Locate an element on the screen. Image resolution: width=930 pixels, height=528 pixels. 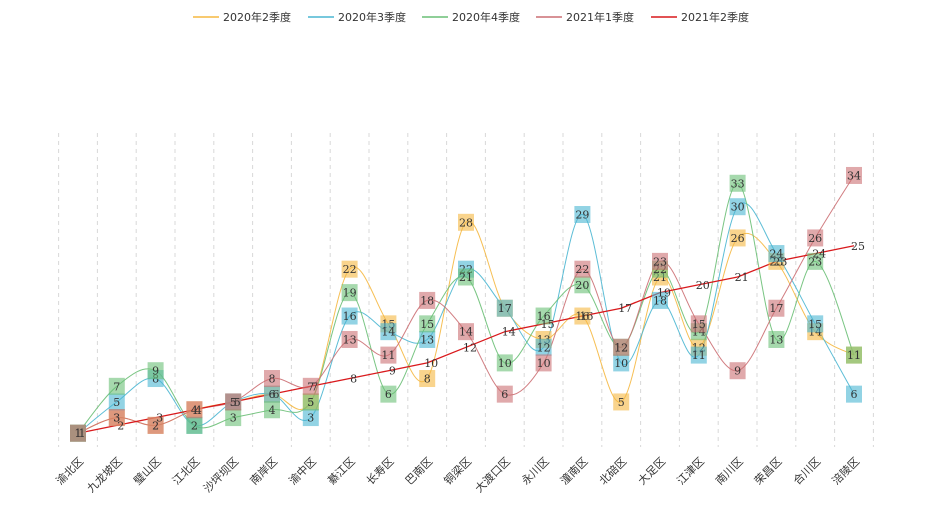
legend-item: 2020年2季度 is located at coordinates (242, 17).